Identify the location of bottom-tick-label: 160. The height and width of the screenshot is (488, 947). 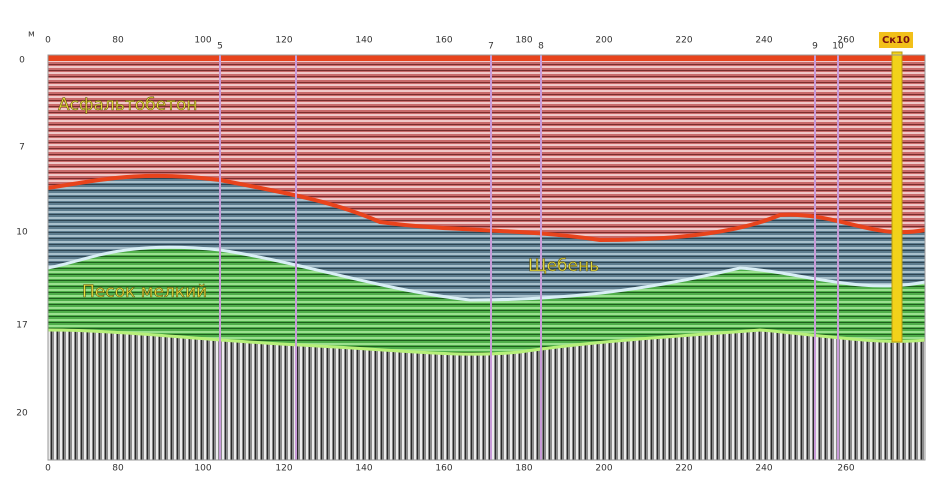
(443, 469).